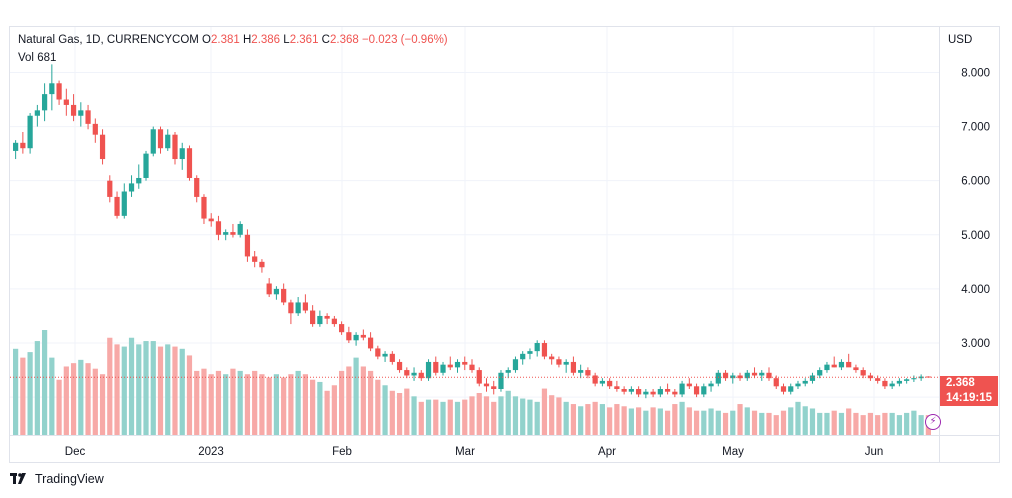 The height and width of the screenshot is (498, 1012). What do you see at coordinates (57, 479) in the screenshot?
I see `tradingview-logo: TradingView` at bounding box center [57, 479].